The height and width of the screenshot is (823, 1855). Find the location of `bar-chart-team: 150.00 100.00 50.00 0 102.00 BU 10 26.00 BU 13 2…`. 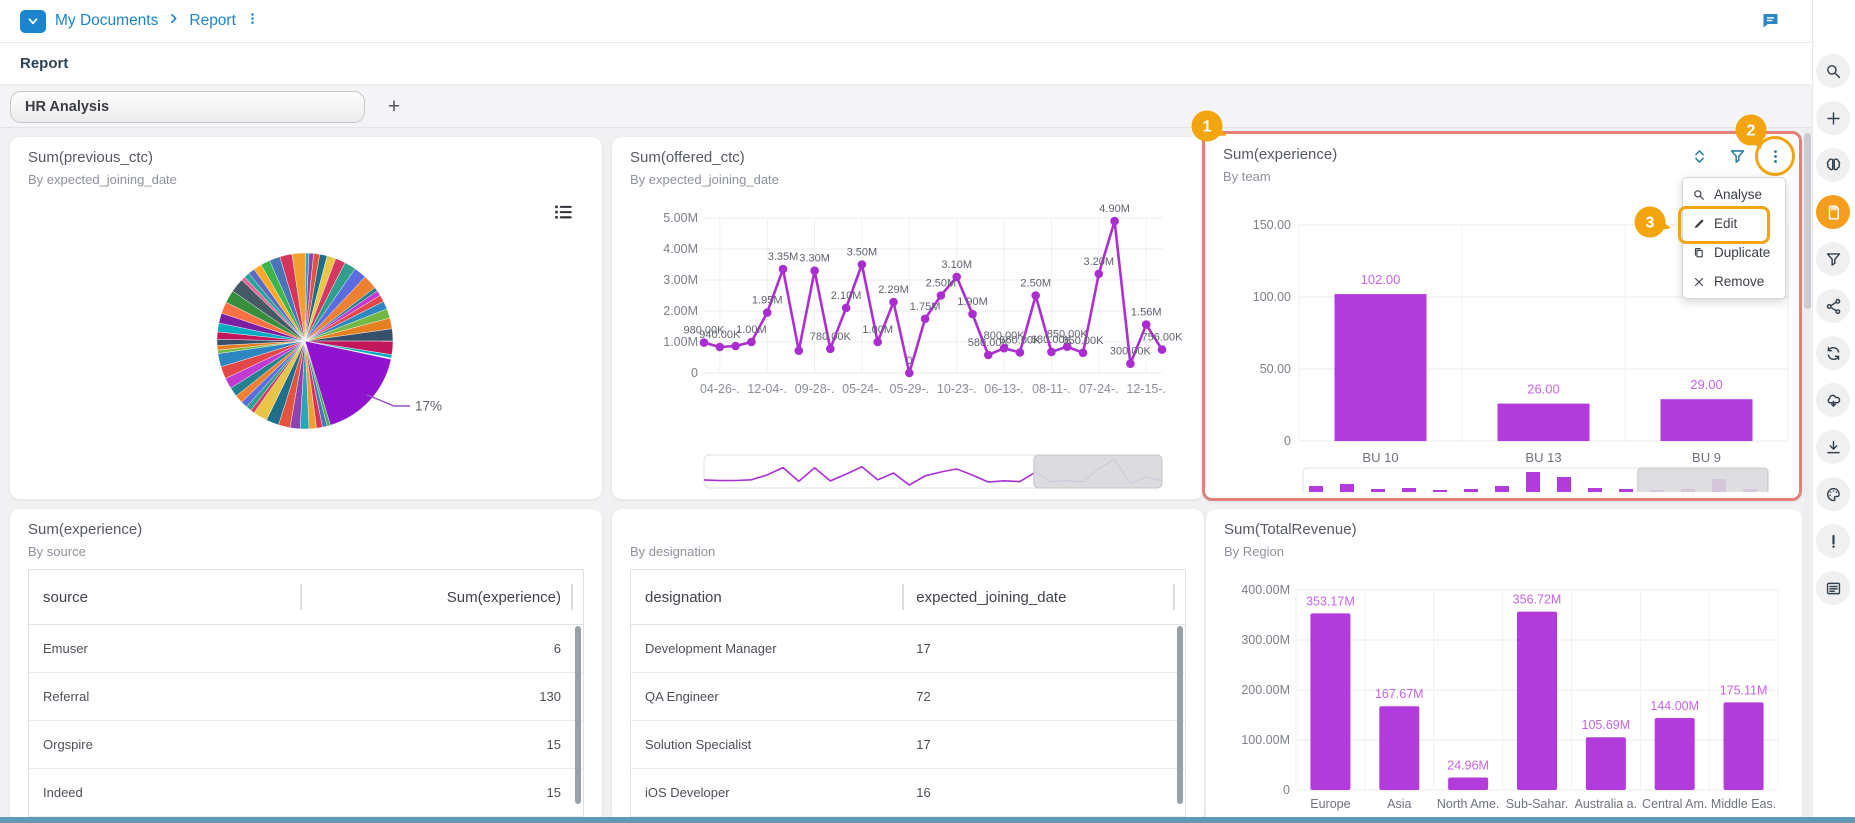

bar-chart-team: 150.00 100.00 50.00 0 102.00 BU 10 26.00 BU 13 2… is located at coordinates (1499, 313).